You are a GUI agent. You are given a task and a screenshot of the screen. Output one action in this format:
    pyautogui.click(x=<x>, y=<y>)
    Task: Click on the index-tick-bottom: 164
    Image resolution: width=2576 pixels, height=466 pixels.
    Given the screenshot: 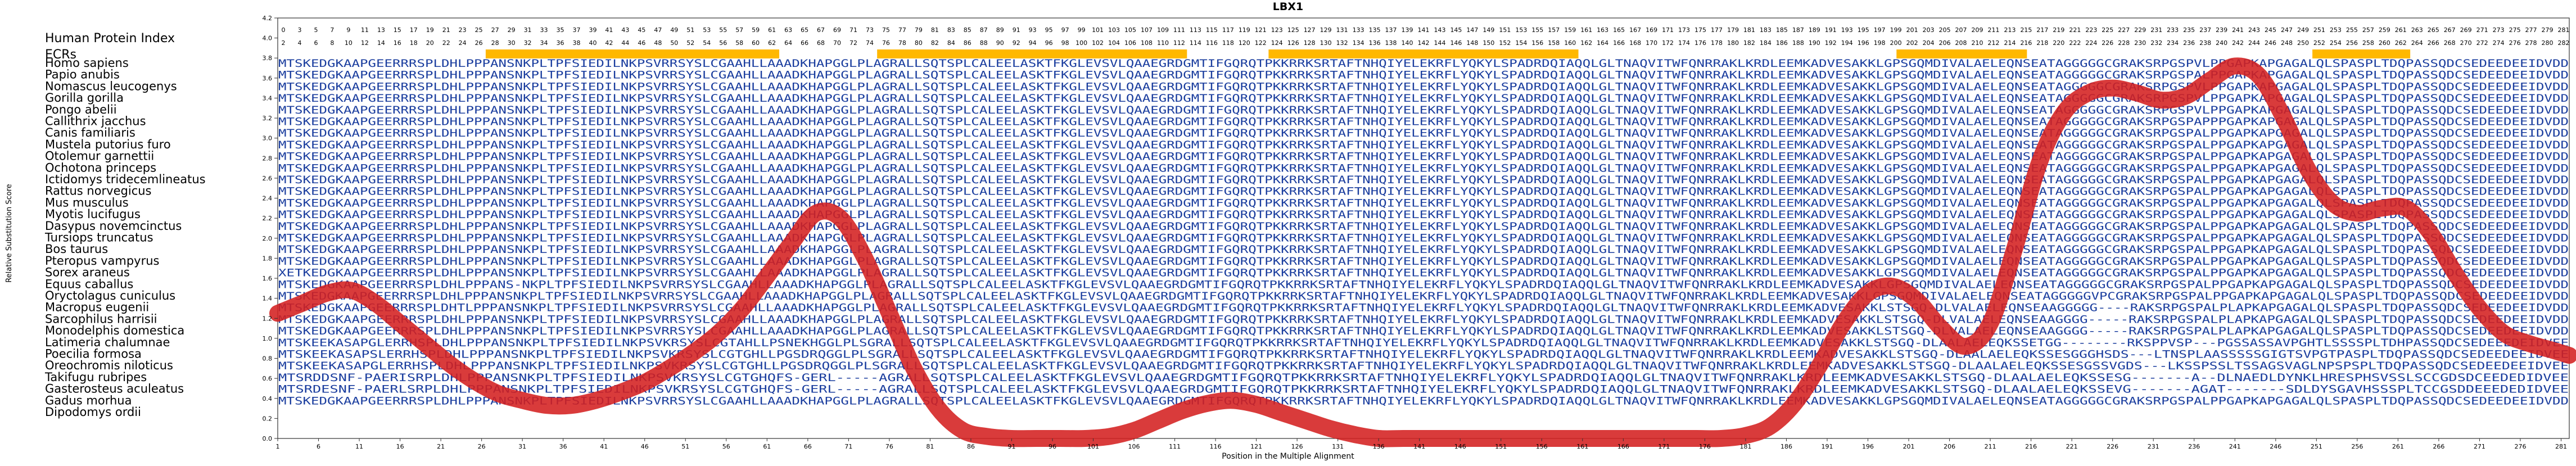 What is the action you would take?
    pyautogui.click(x=1602, y=43)
    